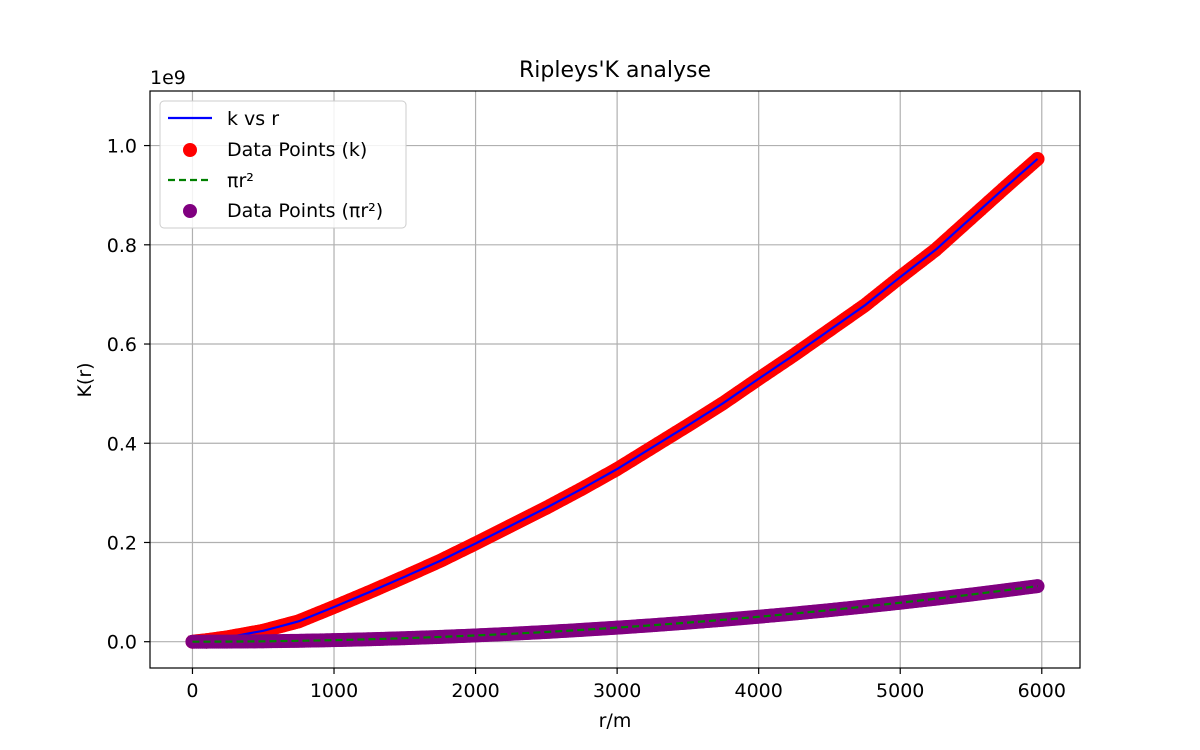  Describe the element at coordinates (240, 181) in the screenshot. I see `legend-label-pir2-line: πr²` at that location.